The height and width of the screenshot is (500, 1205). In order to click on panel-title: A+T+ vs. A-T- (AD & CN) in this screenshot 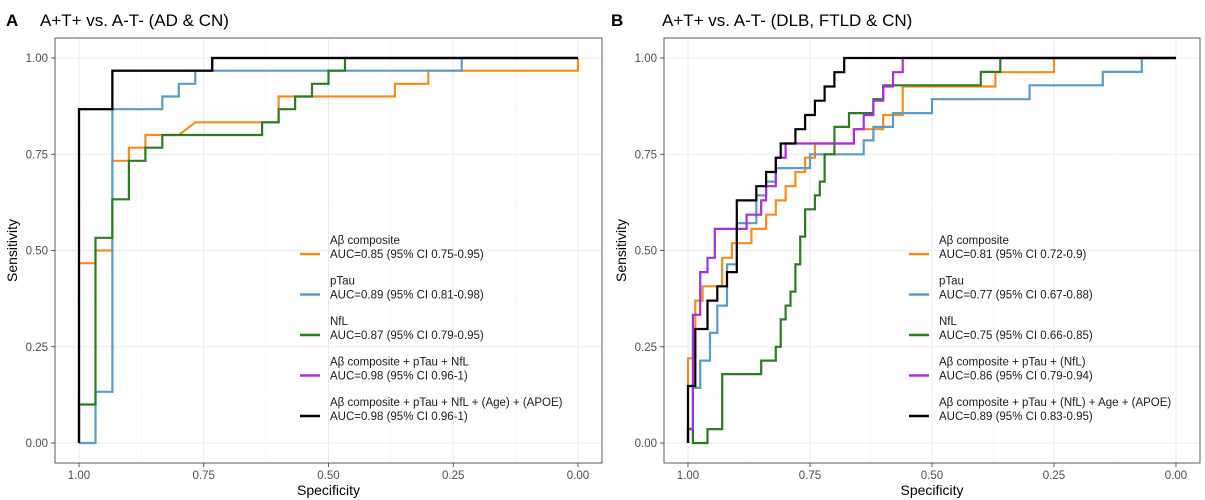, I will do `click(134, 20)`.